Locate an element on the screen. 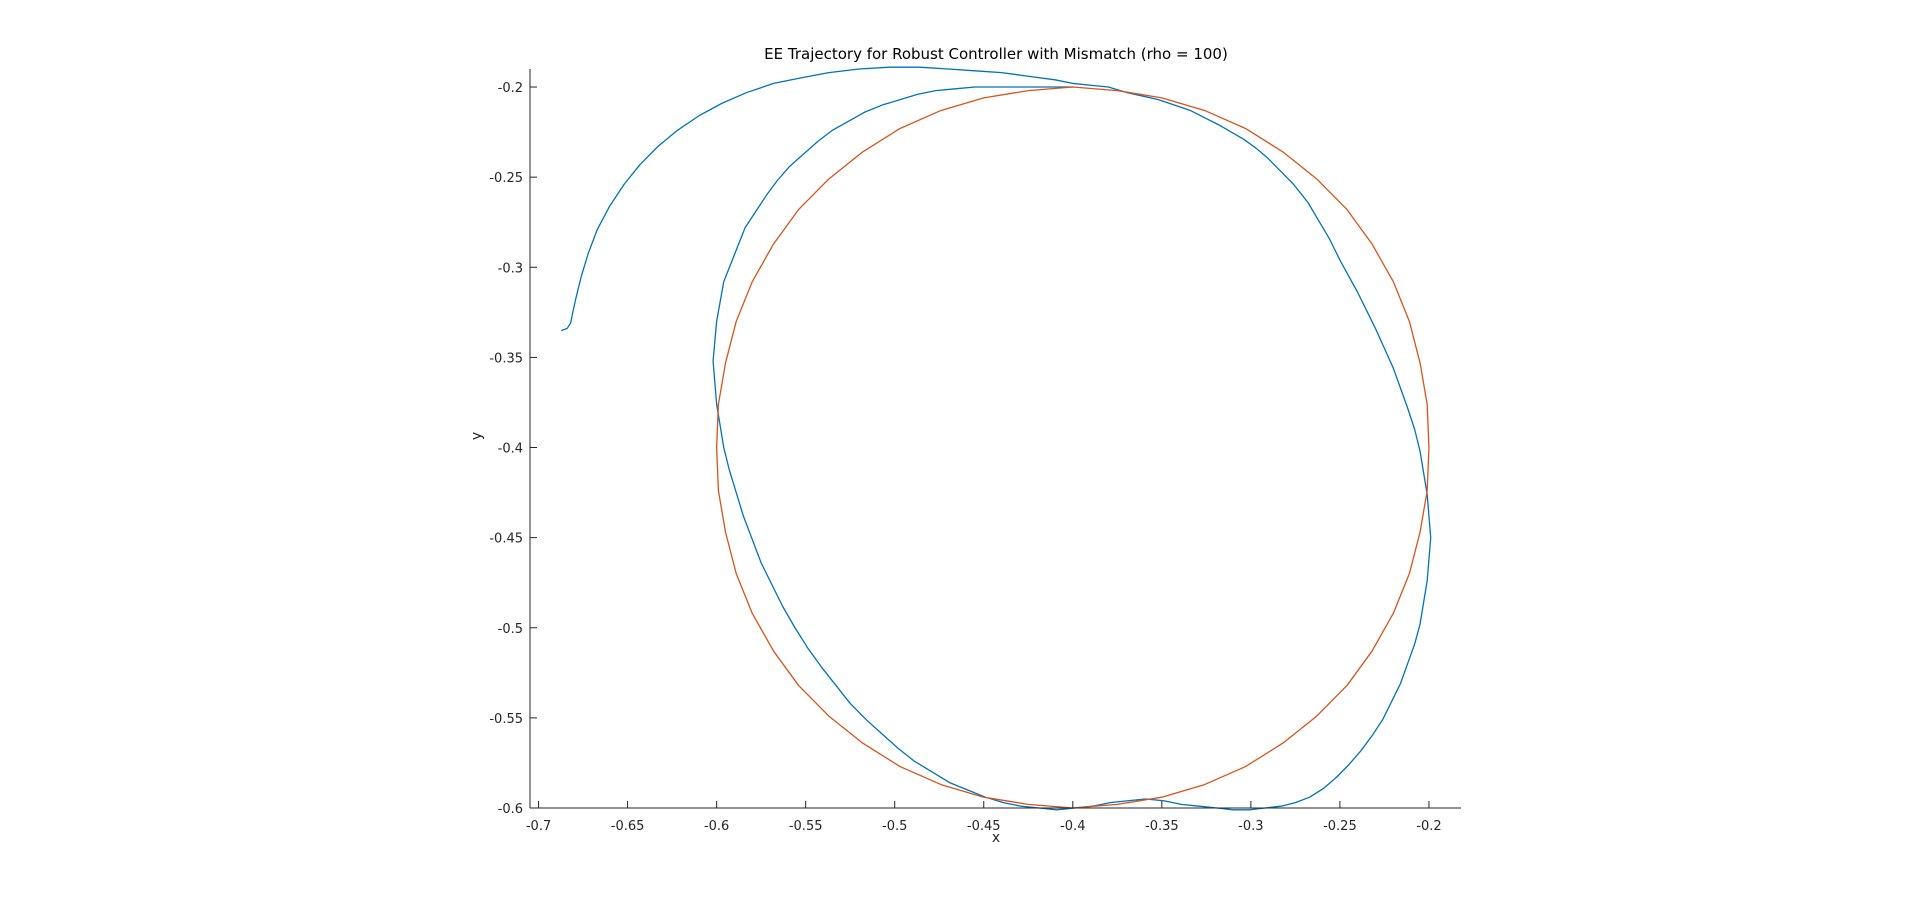 This screenshot has width=1912, height=898. y-tick-label: -0.5 is located at coordinates (510, 629).